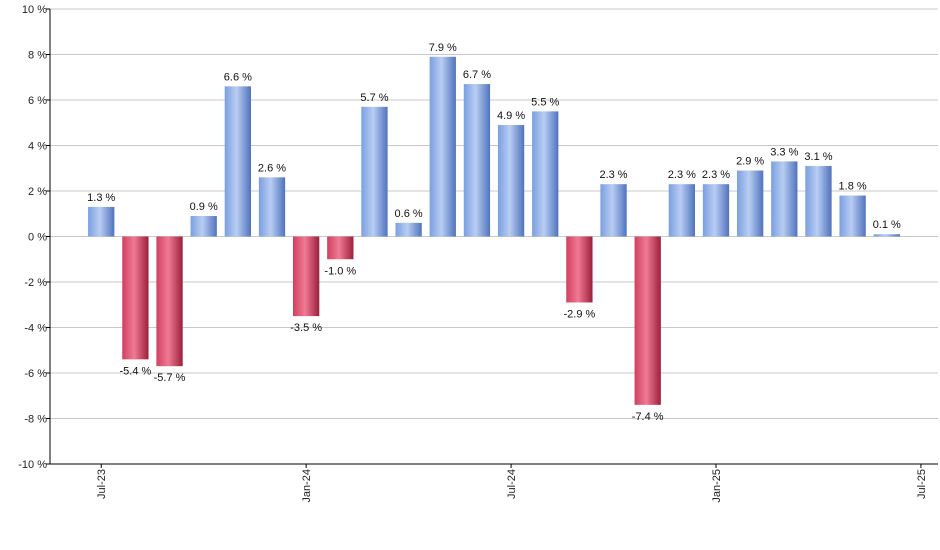 This screenshot has width=940, height=550. Describe the element at coordinates (717, 486) in the screenshot. I see `x-tick-label: Jan-25` at that location.